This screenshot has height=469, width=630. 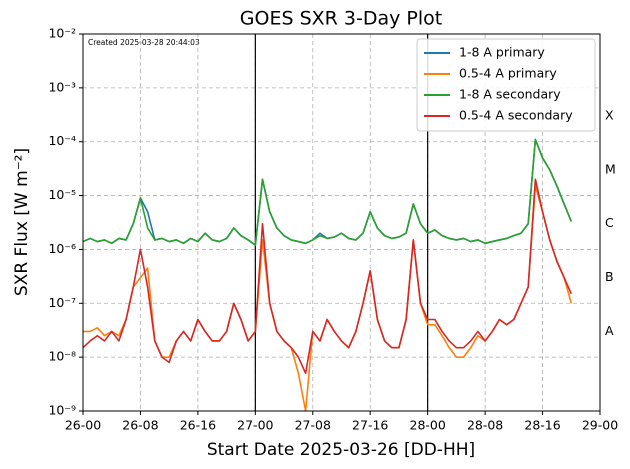 I want to click on x-tick-label: 27-16, so click(x=370, y=425).